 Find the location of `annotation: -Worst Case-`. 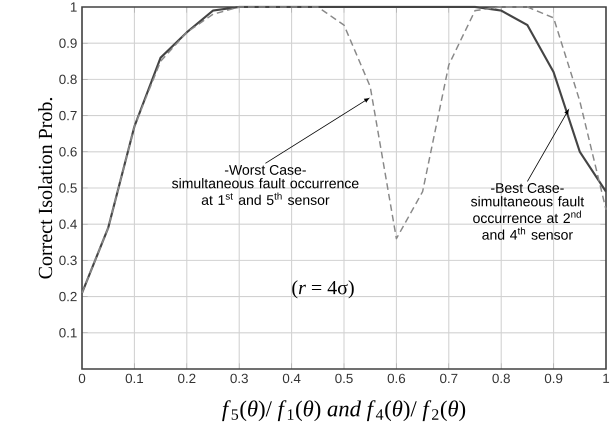

annotation: -Worst Case- is located at coordinates (265, 169).